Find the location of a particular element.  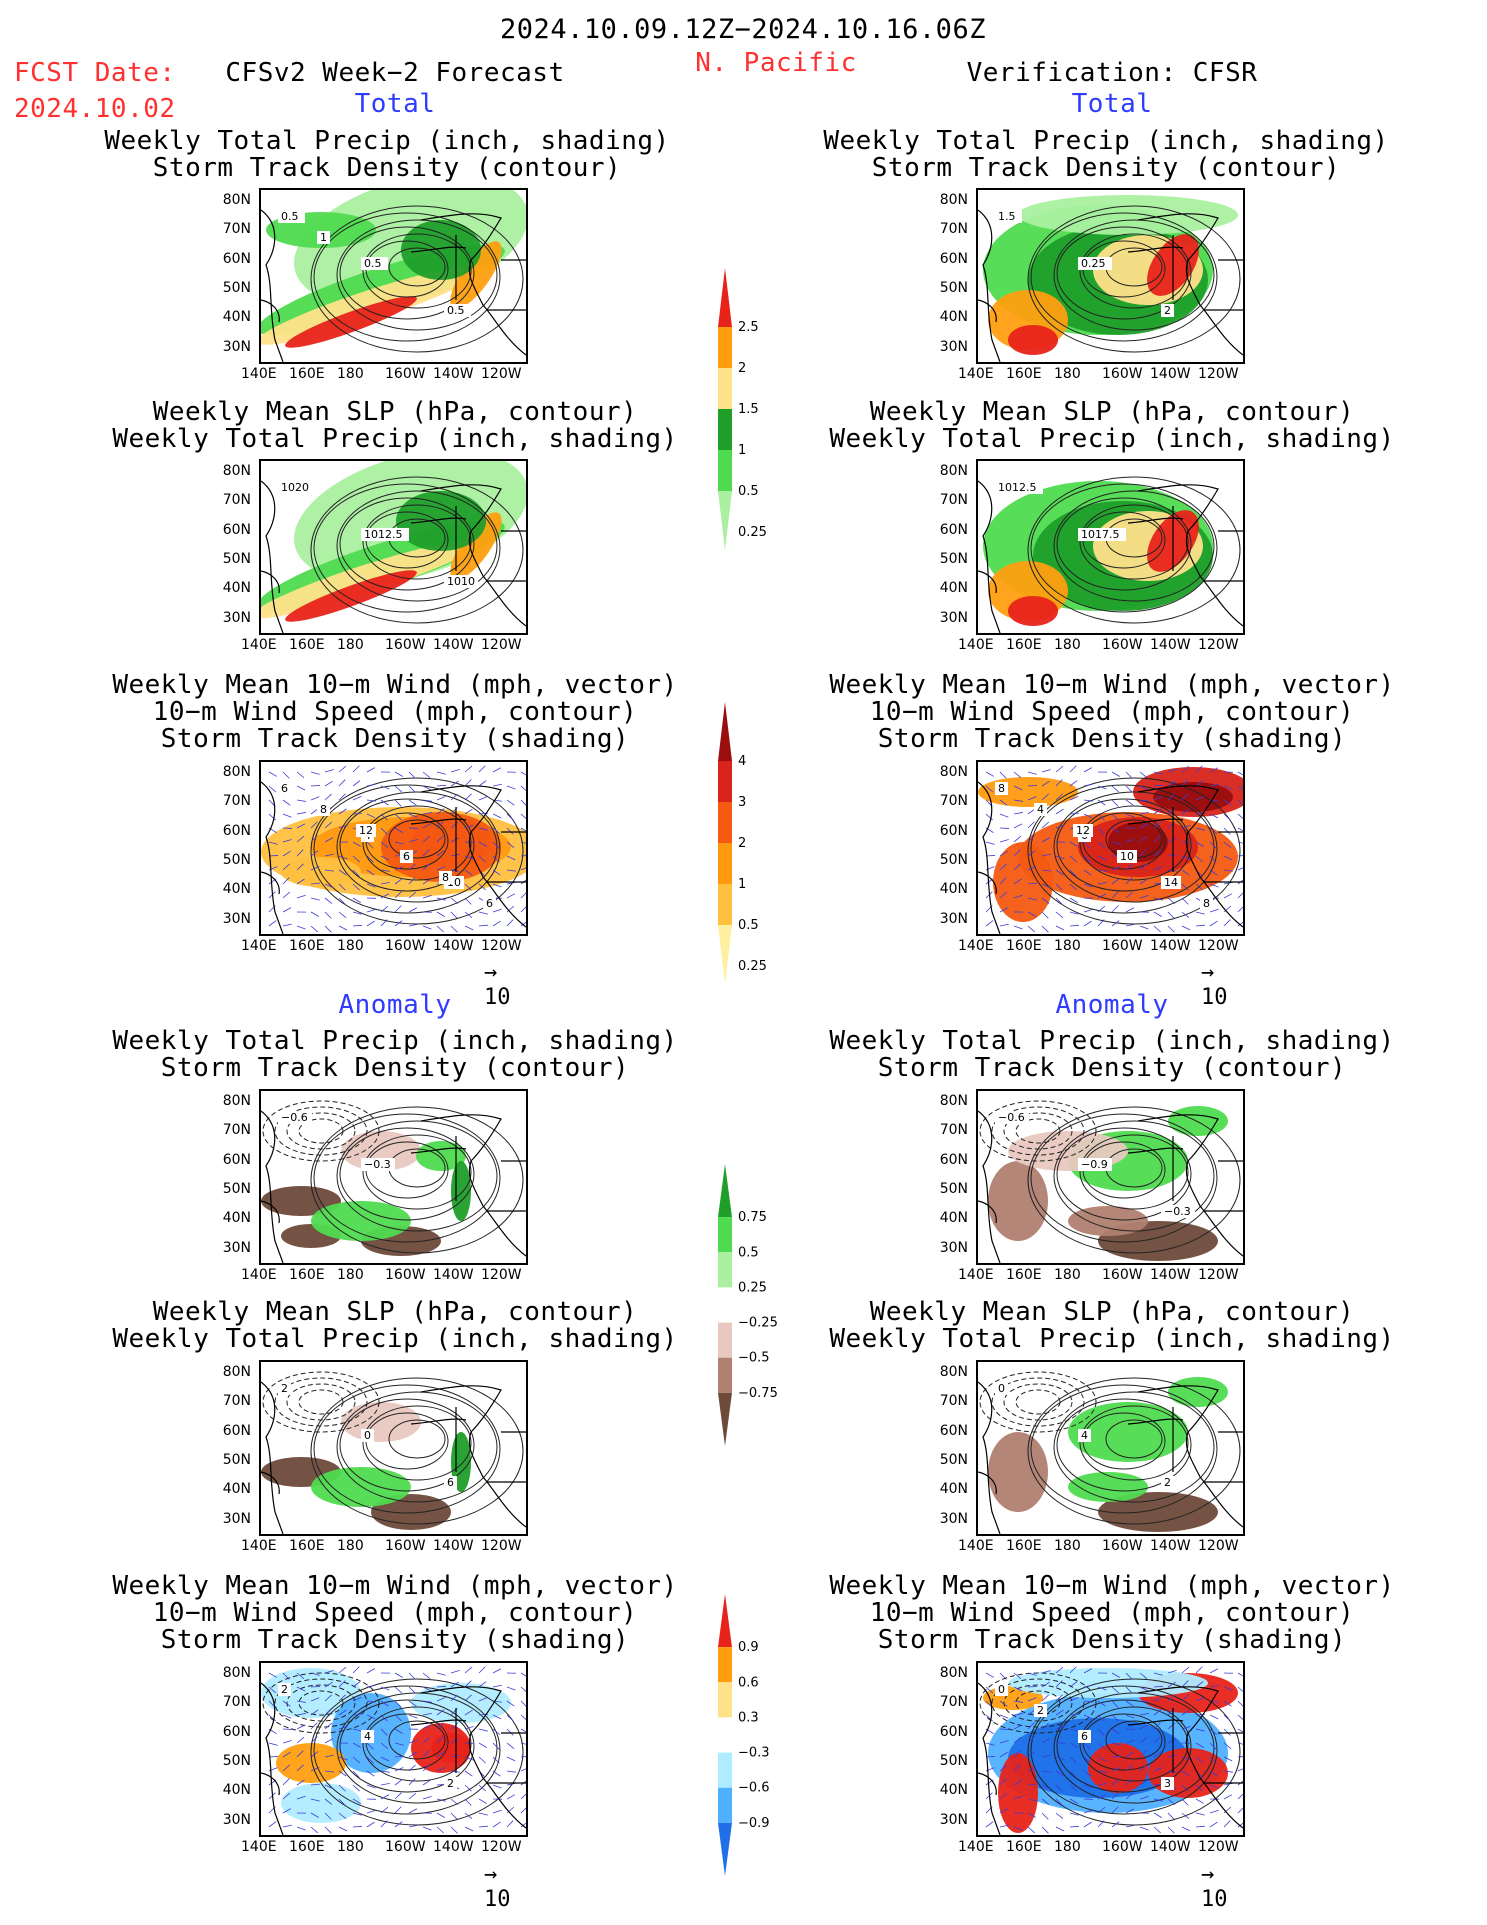

colorbar-graphic: 0.75 0.5 0.25 −0.25 −0.5 −0.75 is located at coordinates (748, 1305).